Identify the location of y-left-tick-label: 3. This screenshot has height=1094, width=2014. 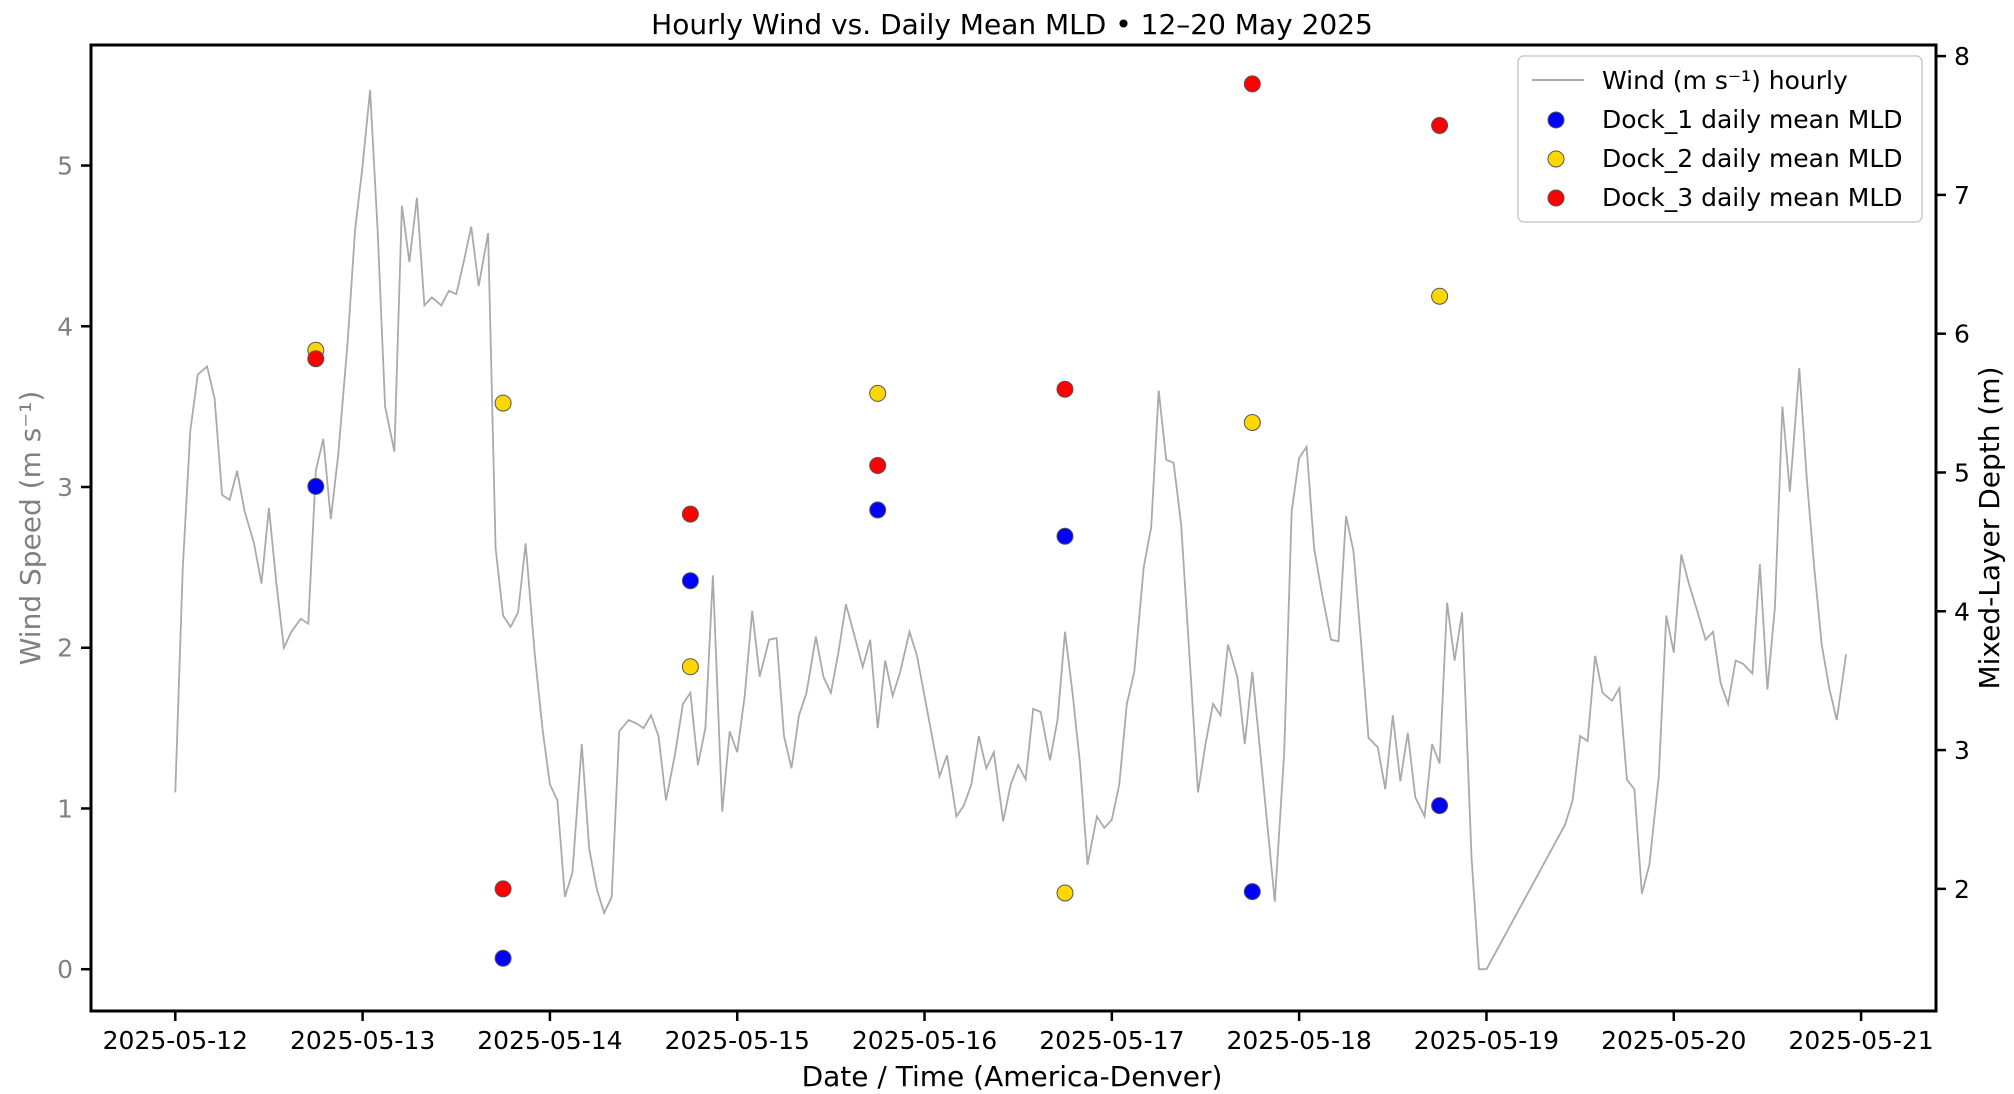
(65, 487).